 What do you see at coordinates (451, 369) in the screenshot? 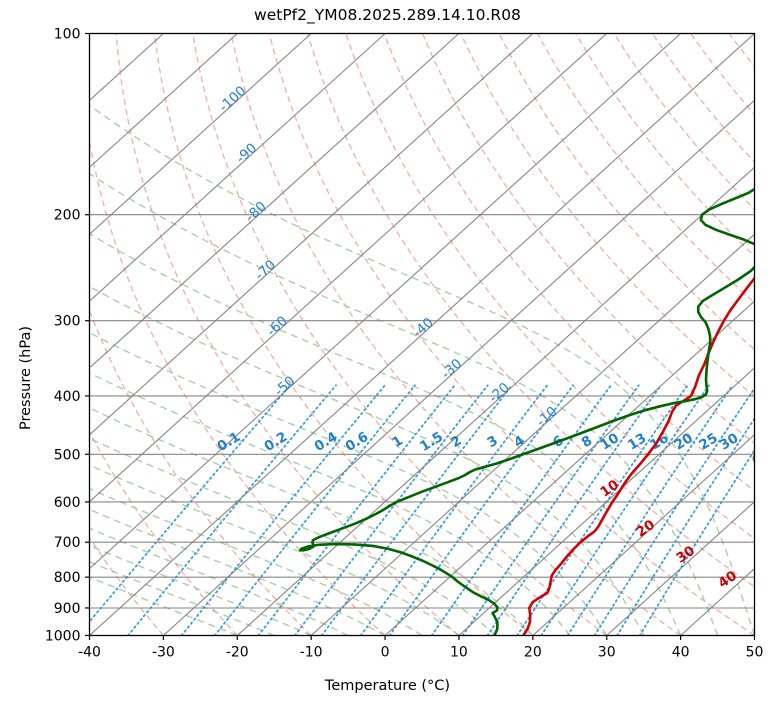
I see `isotherm-label: -30` at bounding box center [451, 369].